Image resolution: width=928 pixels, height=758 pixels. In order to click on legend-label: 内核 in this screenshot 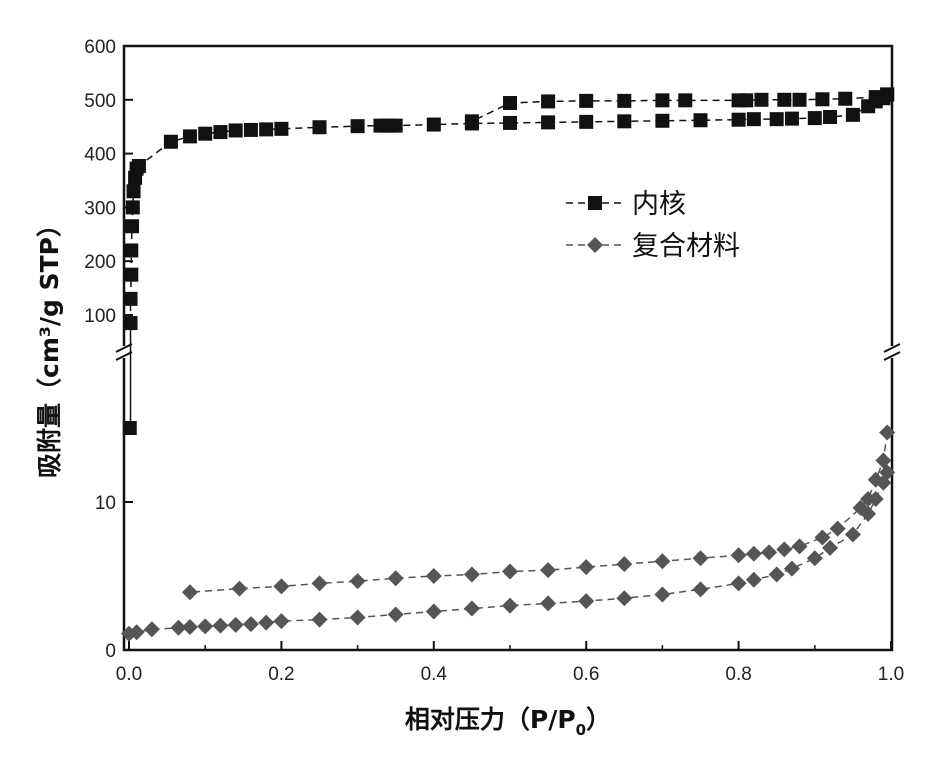, I will do `click(659, 204)`.